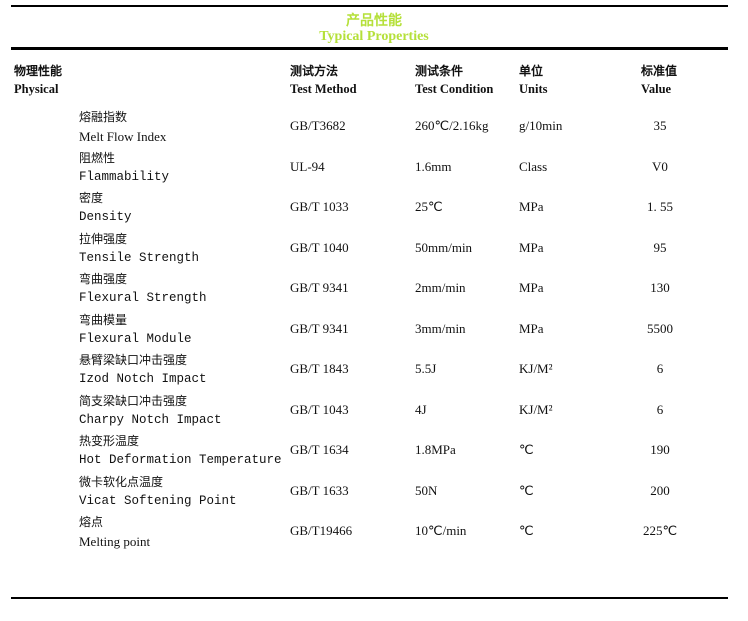  I want to click on property-name-en: Melt Flow Index, so click(123, 136).